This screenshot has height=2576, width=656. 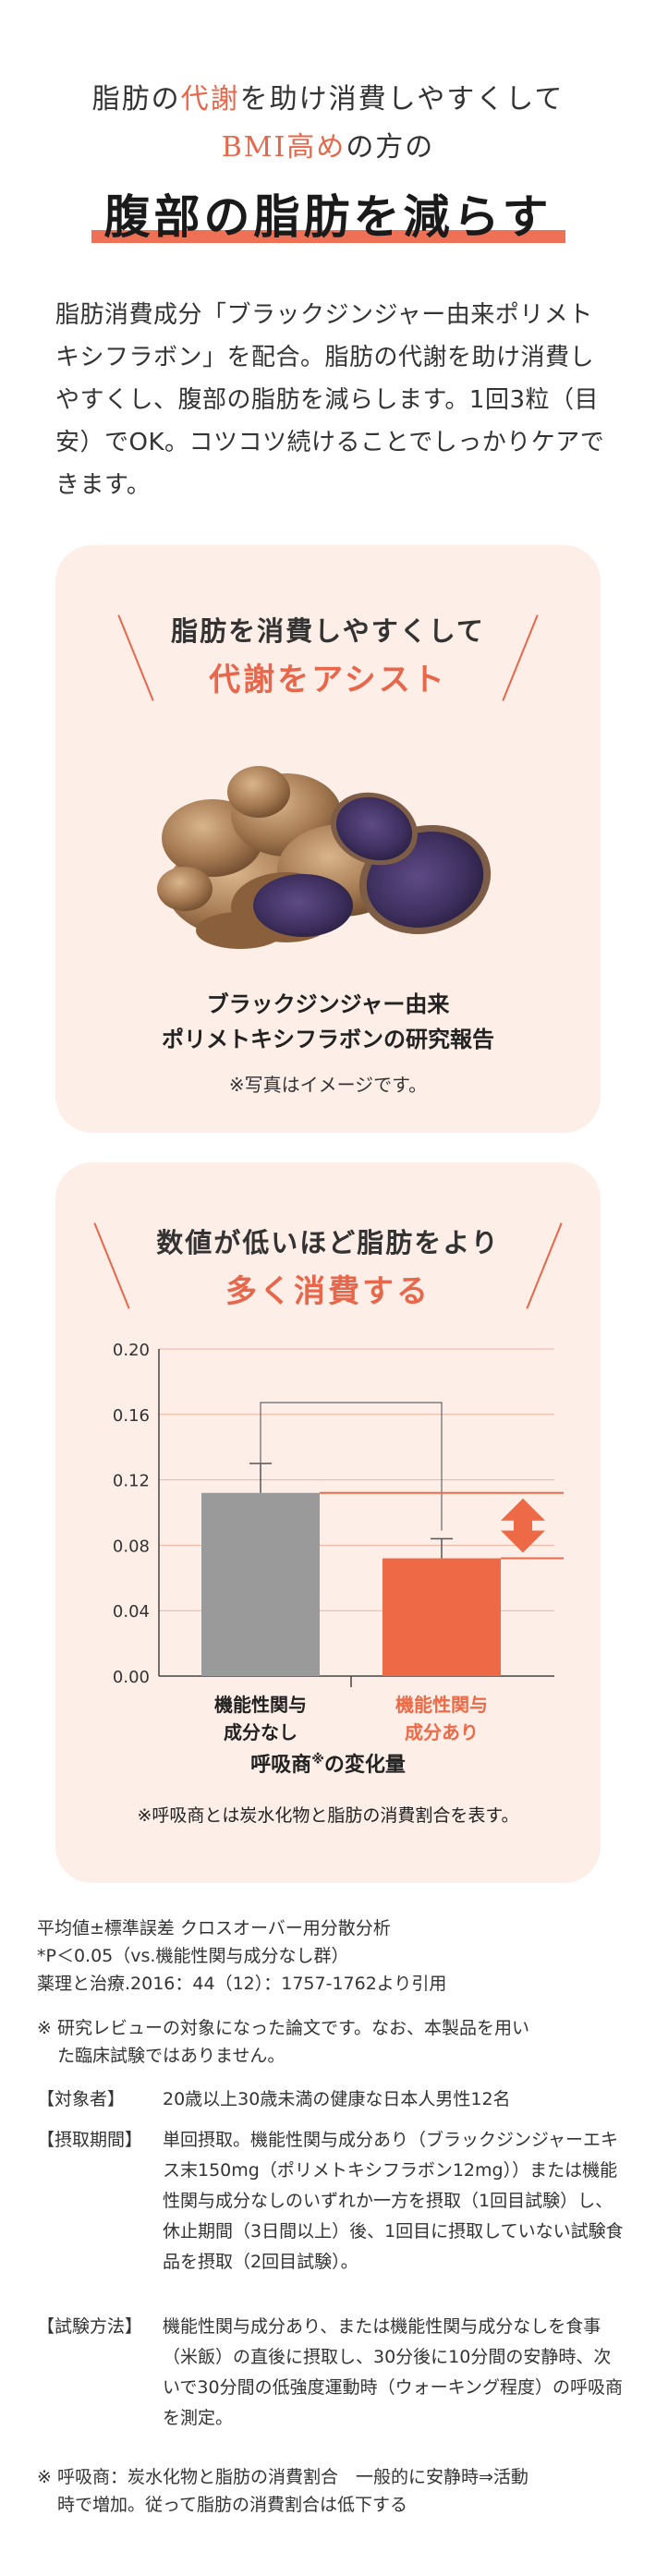 I want to click on y-tick-label: 0.16, so click(x=131, y=1416).